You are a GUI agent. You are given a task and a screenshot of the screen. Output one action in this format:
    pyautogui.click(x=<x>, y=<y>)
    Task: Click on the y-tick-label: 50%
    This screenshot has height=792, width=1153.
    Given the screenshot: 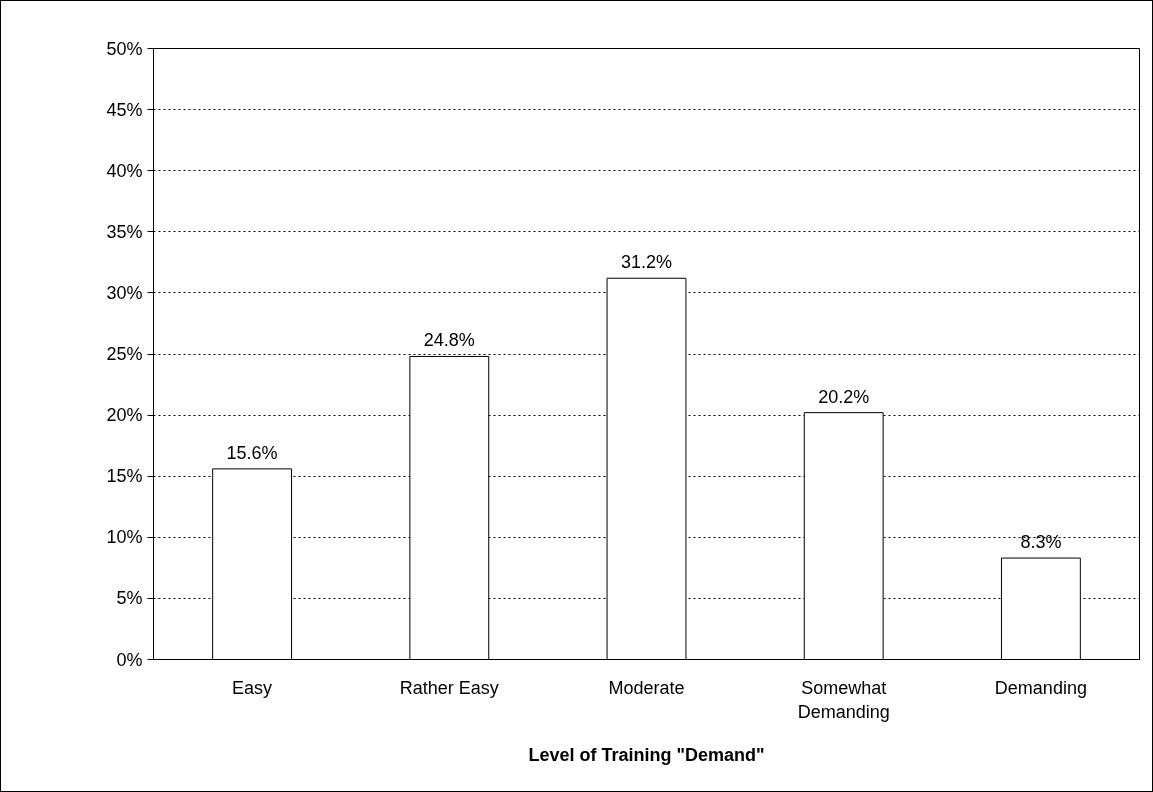 What is the action you would take?
    pyautogui.click(x=124, y=48)
    